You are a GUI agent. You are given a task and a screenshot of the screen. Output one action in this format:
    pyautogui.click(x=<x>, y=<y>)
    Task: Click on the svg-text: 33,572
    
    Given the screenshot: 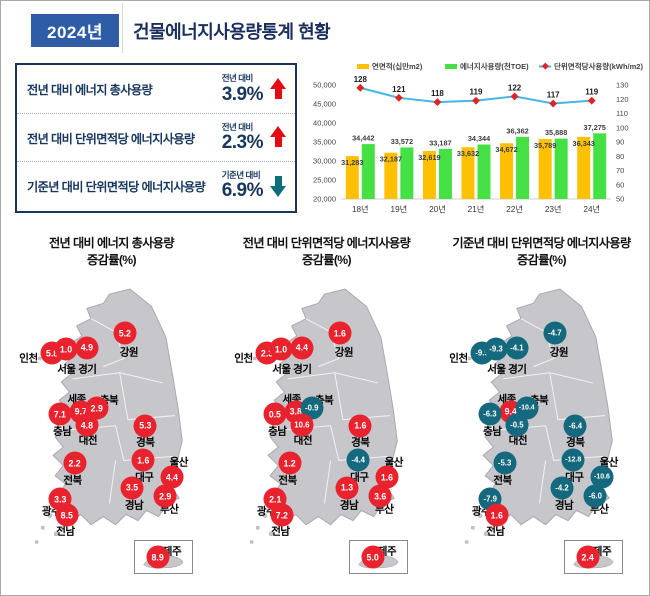 What is the action you would take?
    pyautogui.click(x=402, y=141)
    